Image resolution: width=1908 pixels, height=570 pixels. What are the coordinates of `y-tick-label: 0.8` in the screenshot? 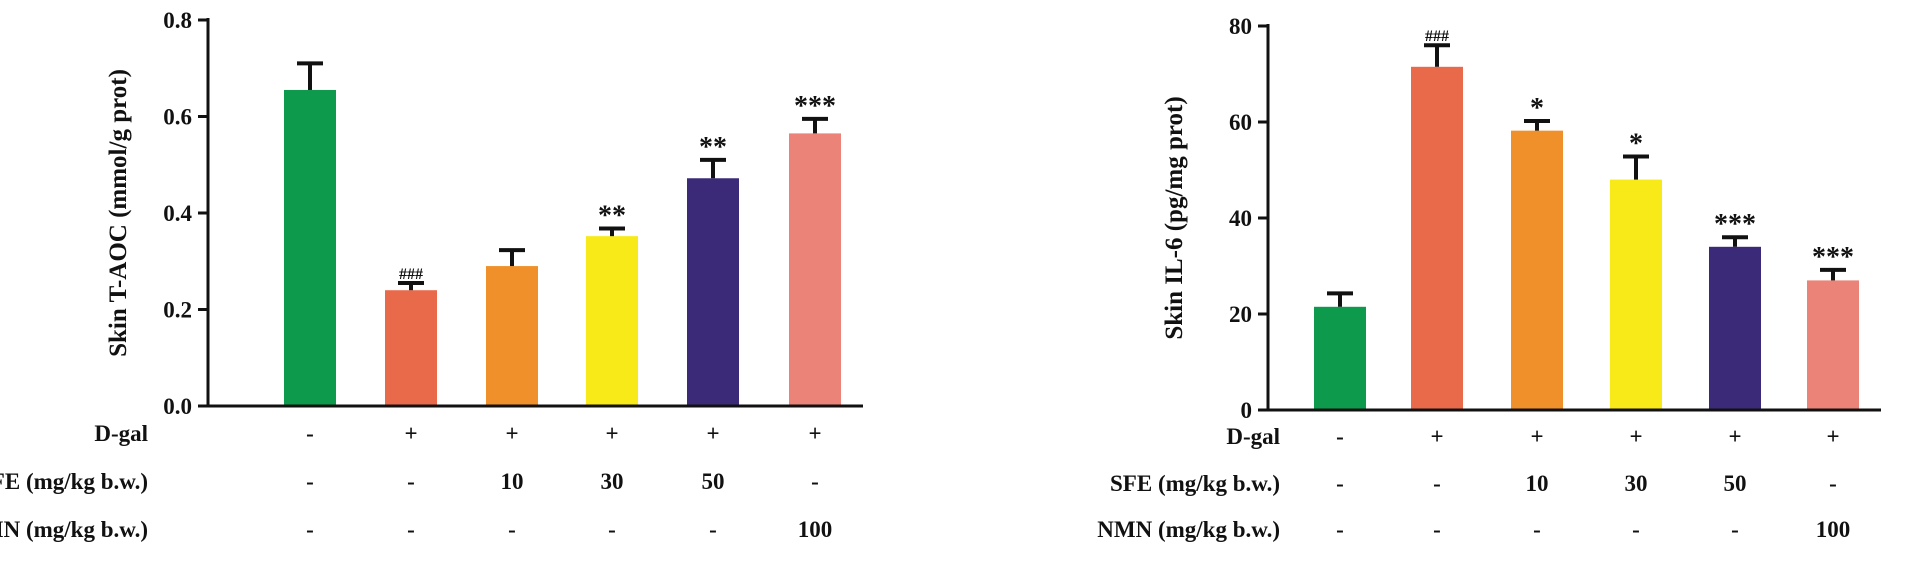 It's located at (177, 20).